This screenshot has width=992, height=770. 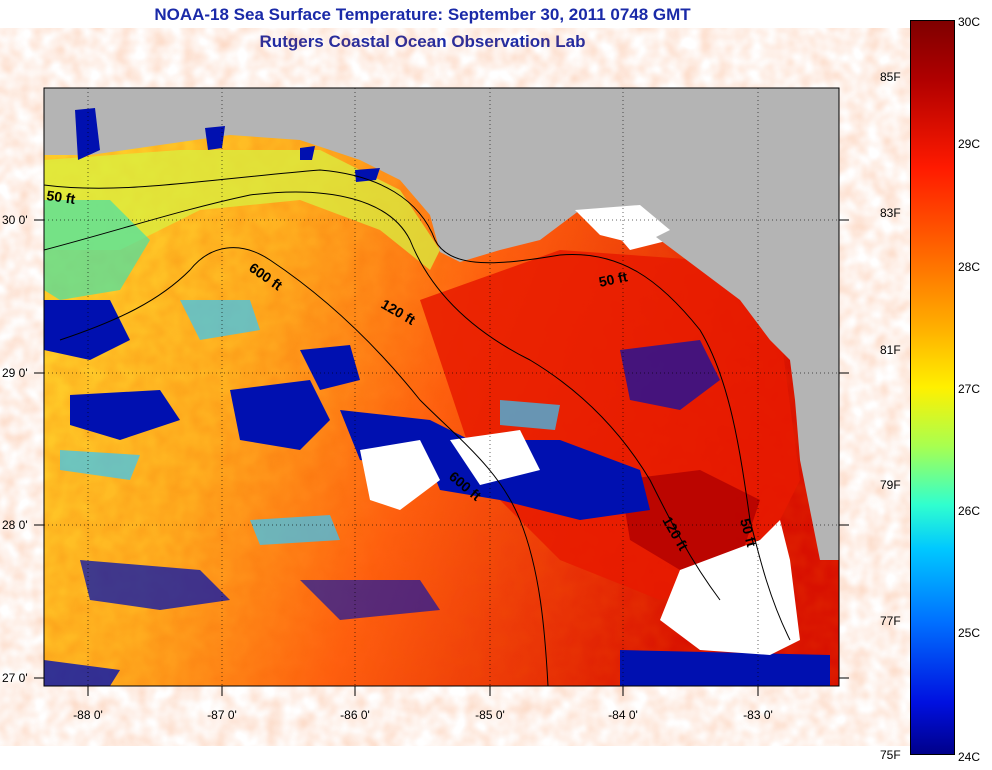 What do you see at coordinates (890, 755) in the screenshot?
I see `colorbar-label-75f: 75F` at bounding box center [890, 755].